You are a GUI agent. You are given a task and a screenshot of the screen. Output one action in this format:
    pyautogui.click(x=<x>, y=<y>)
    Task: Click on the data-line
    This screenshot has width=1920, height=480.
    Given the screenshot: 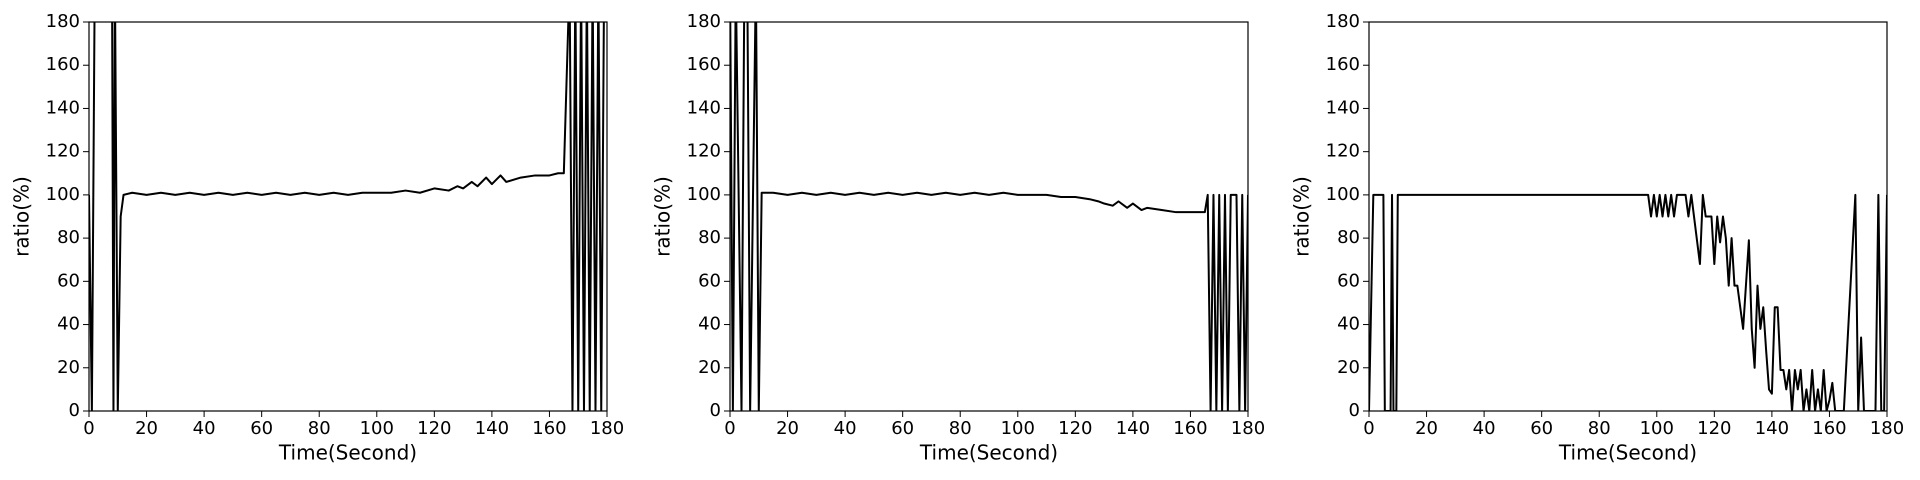 What is the action you would take?
    pyautogui.click(x=1628, y=302)
    